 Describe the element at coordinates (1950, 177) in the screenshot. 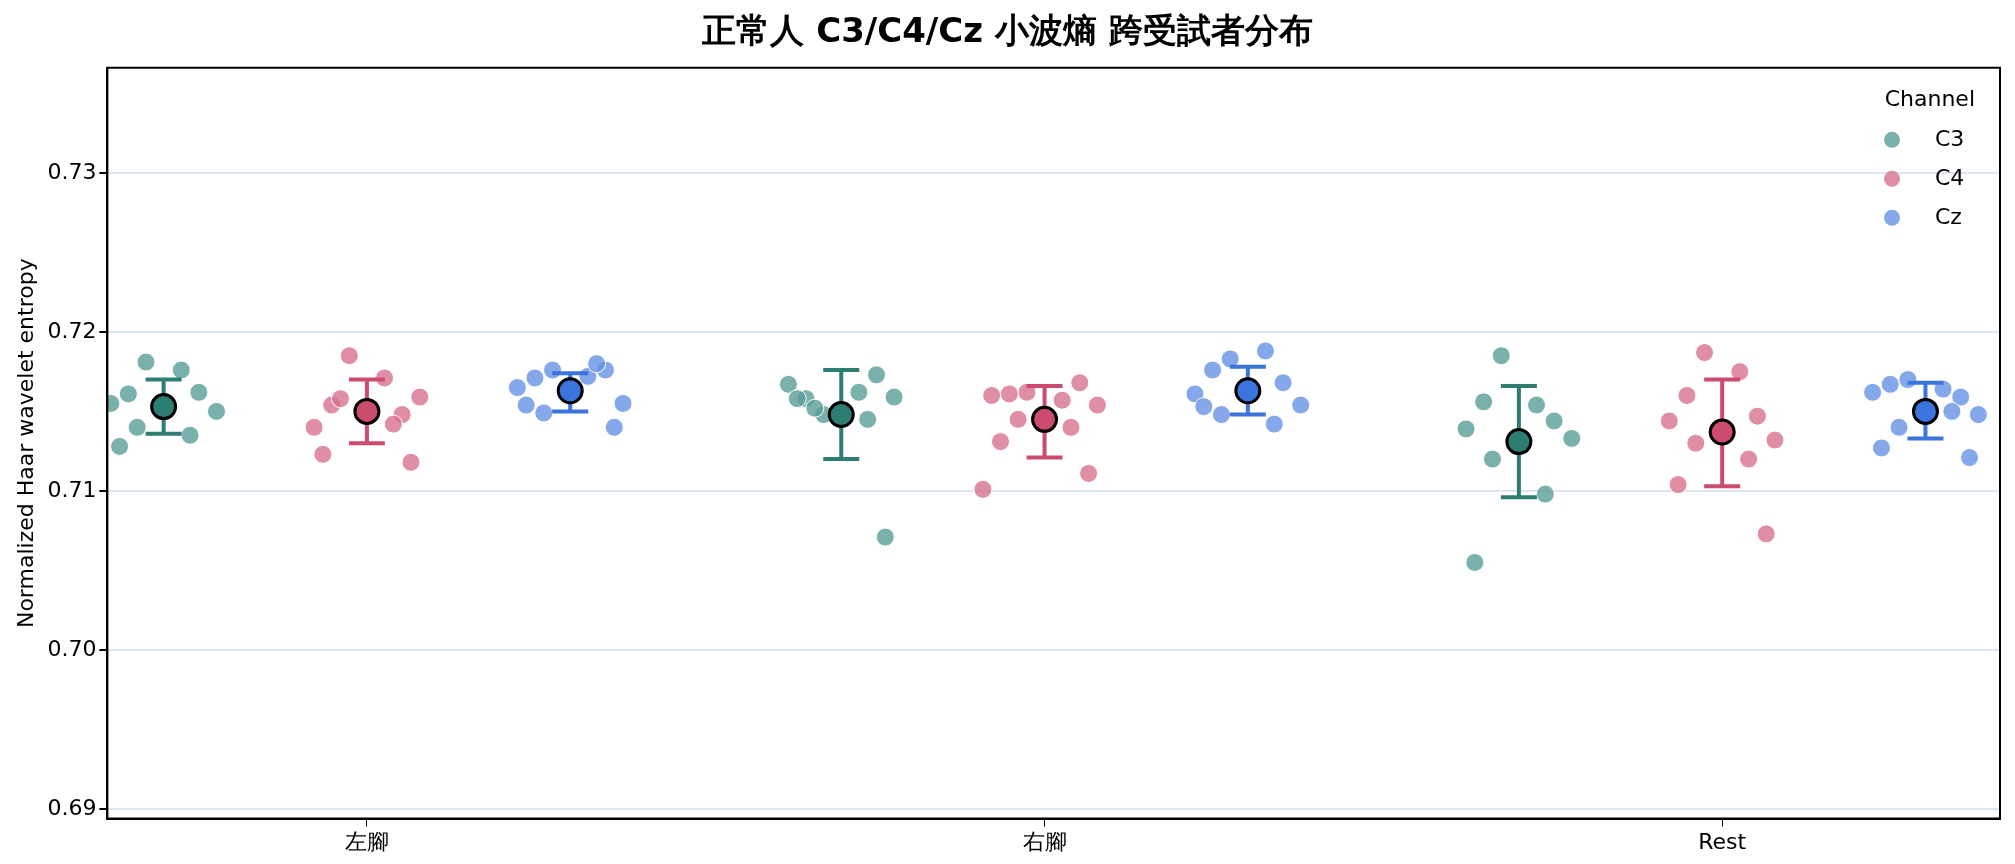

I see `legend-label: C4` at that location.